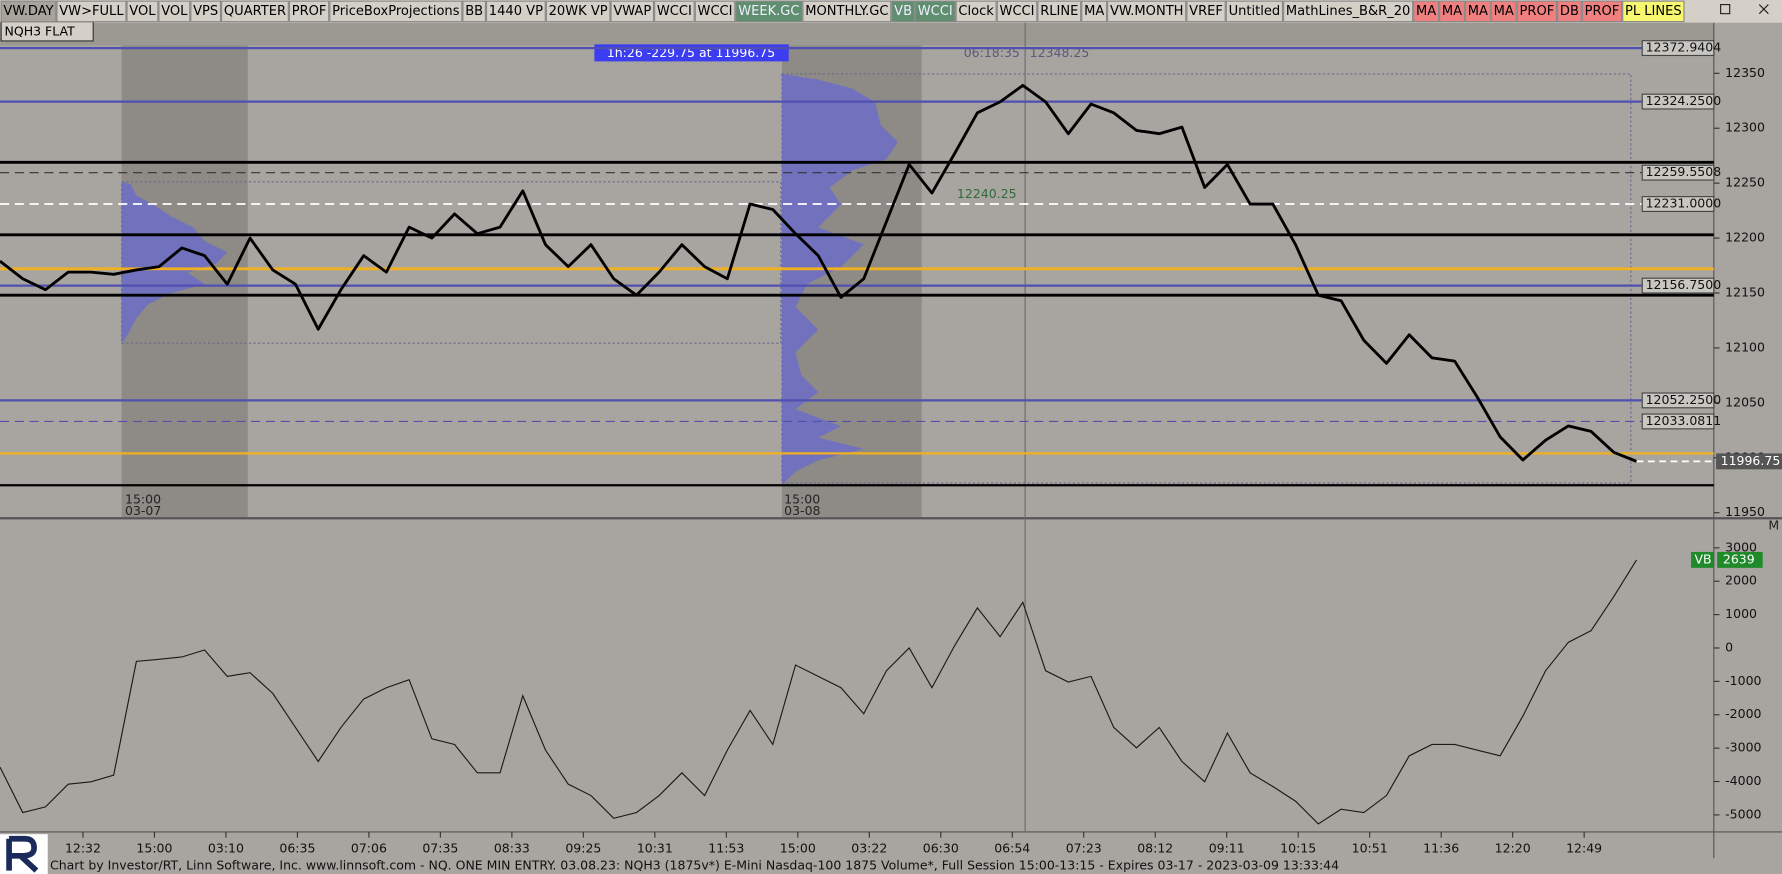  Describe the element at coordinates (1745, 401) in the screenshot. I see `y-tick-label: 12050` at that location.